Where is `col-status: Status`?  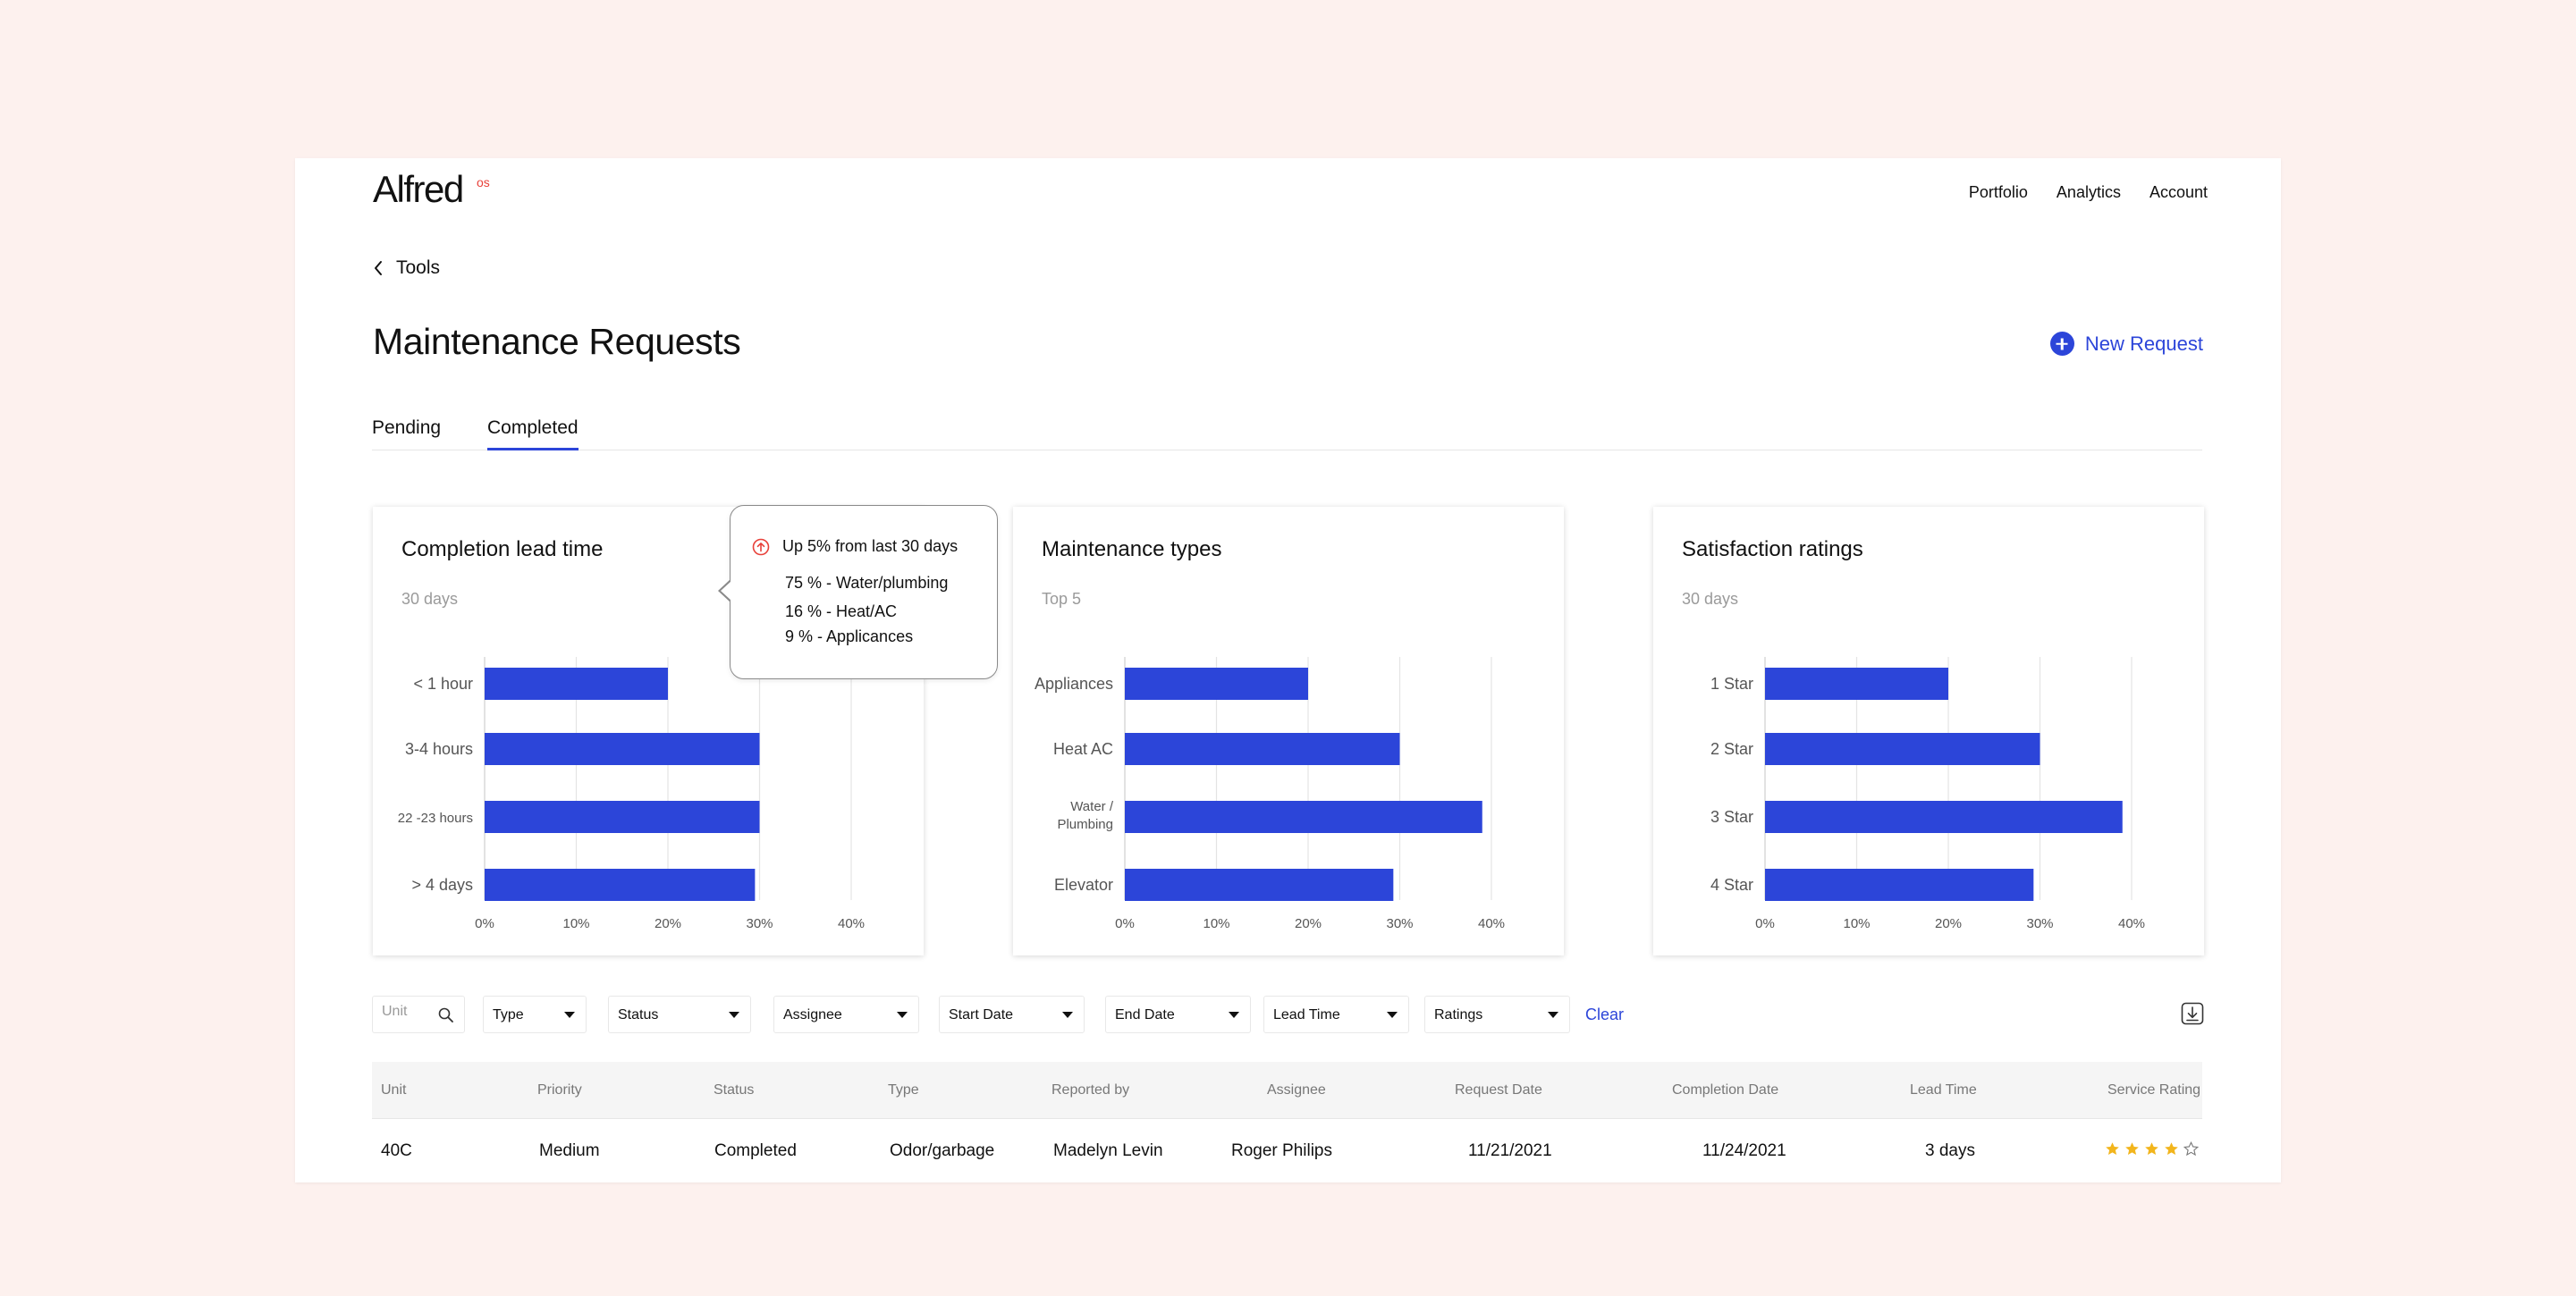
col-status: Status is located at coordinates (734, 1090).